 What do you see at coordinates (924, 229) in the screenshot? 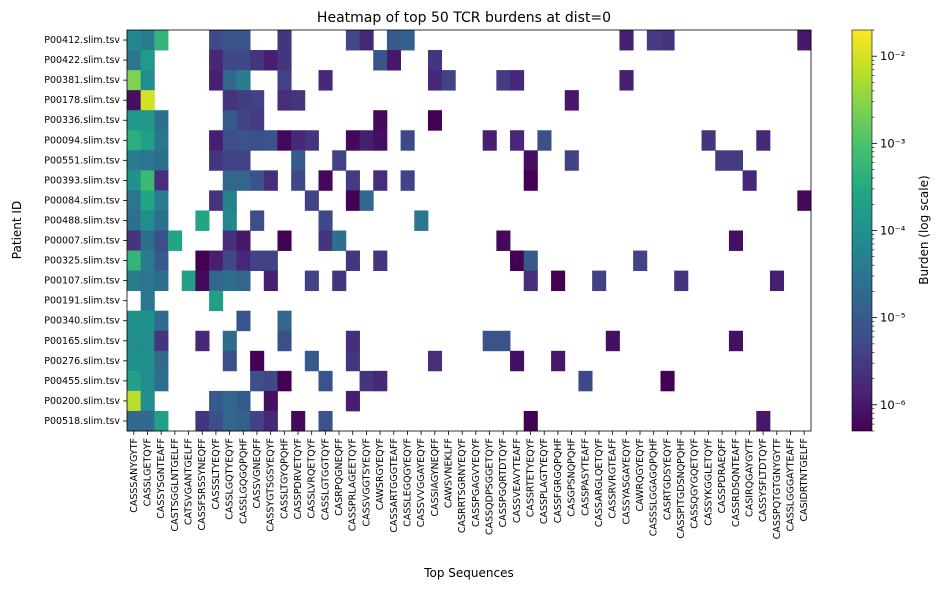
I see `colorbar-label: Burden (log scale)` at bounding box center [924, 229].